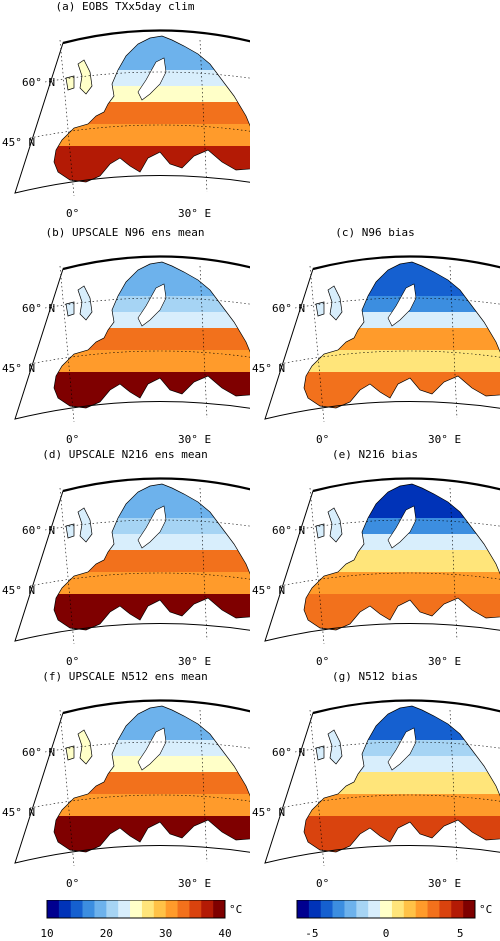 The height and width of the screenshot is (941, 500). What do you see at coordinates (375, 454) in the screenshot?
I see `panel-e-title: (e) N216 bias` at bounding box center [375, 454].